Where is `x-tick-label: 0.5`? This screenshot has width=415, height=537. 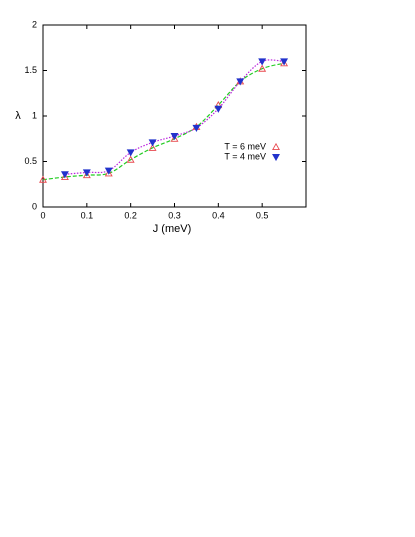
x-tick-label: 0.5 is located at coordinates (262, 215).